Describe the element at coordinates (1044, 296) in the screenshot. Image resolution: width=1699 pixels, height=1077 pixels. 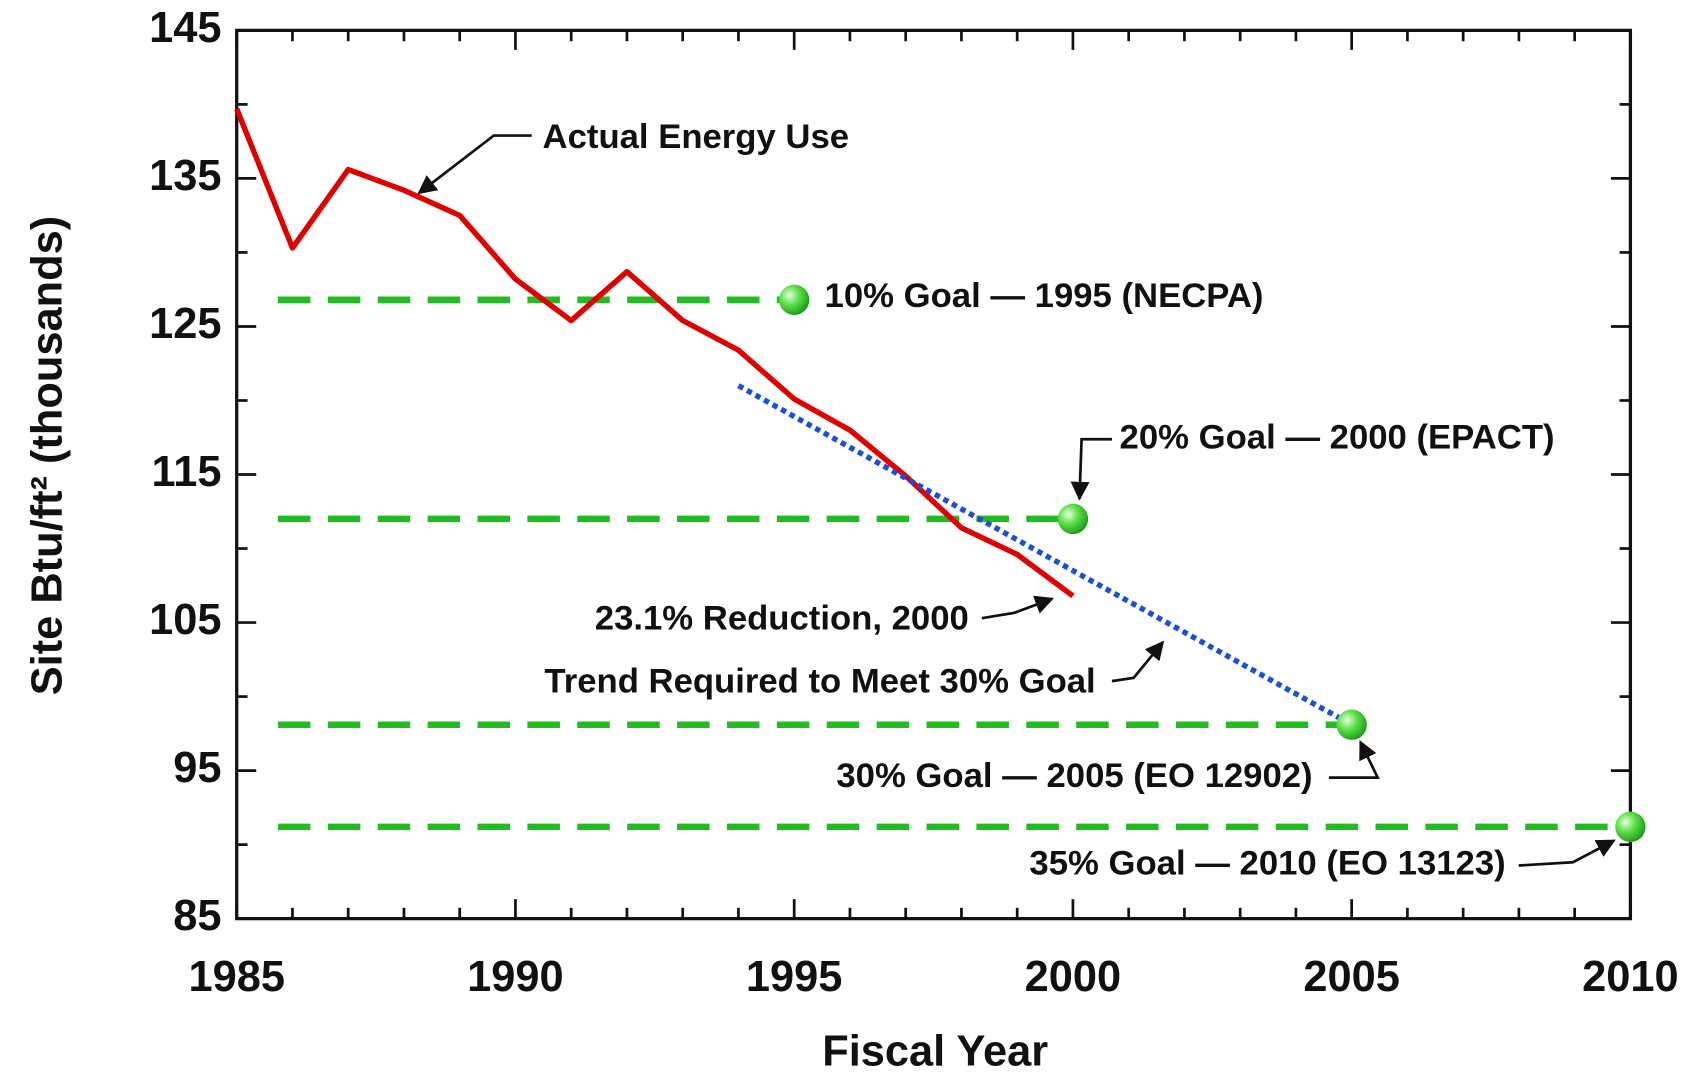
I see `goal-label: 10% Goal — 1995 (NECPA)` at that location.